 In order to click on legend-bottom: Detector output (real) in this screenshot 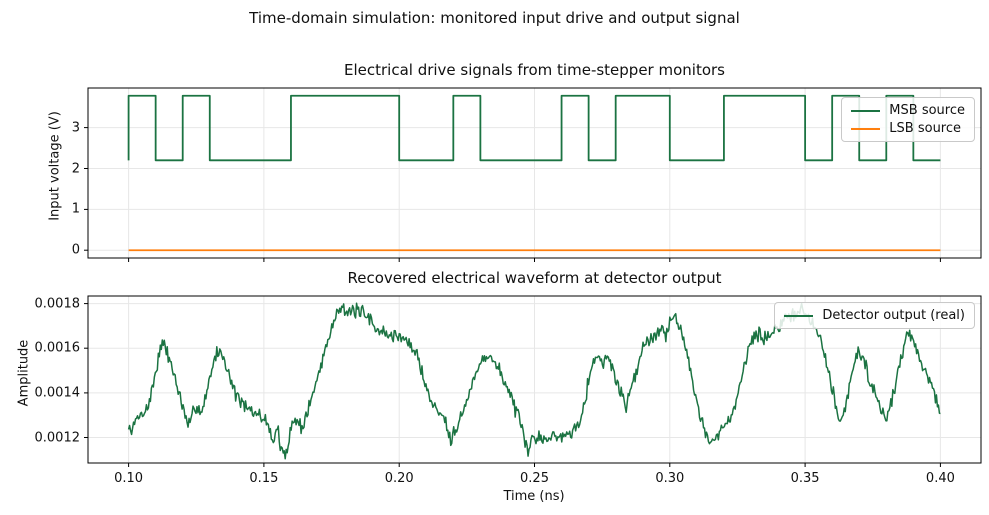, I will do `click(874, 315)`.